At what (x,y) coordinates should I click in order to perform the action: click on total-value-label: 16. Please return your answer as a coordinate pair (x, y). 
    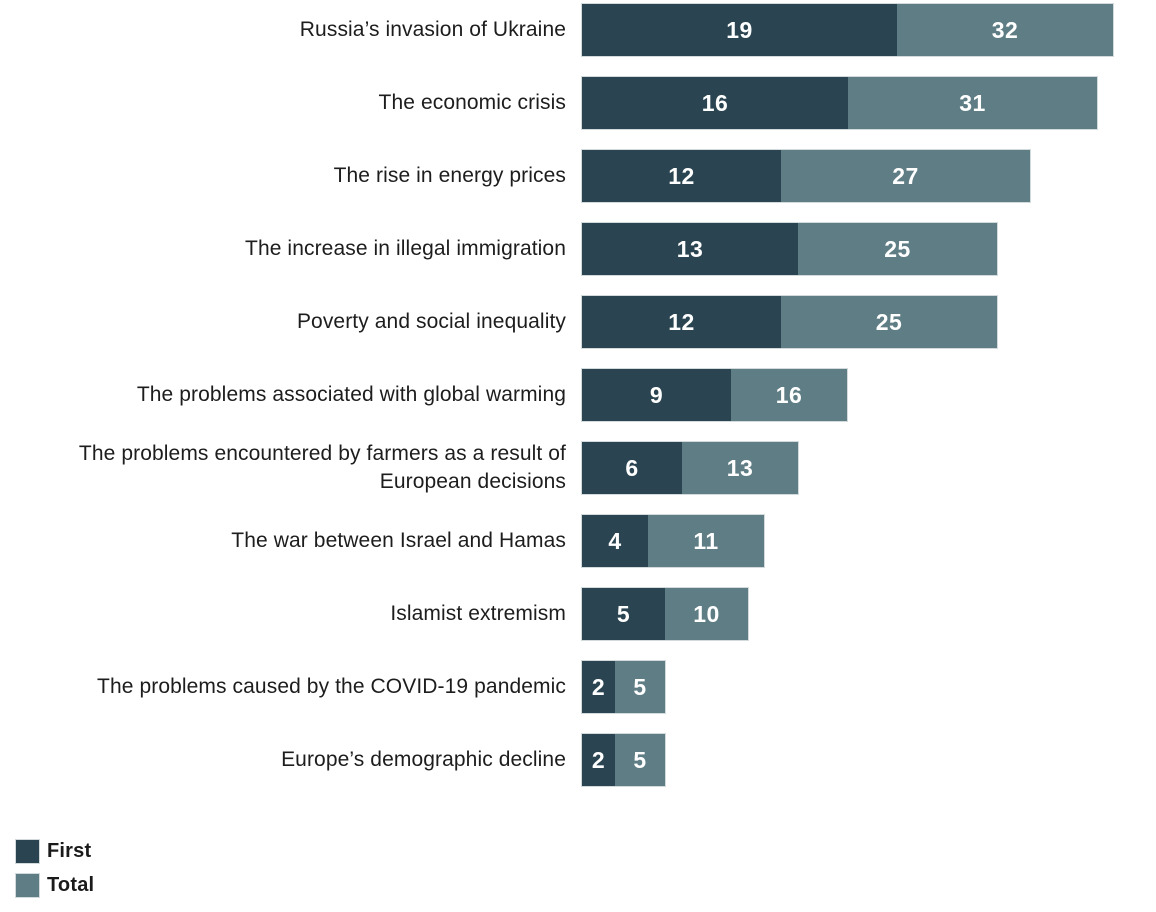
    Looking at the image, I should click on (789, 394).